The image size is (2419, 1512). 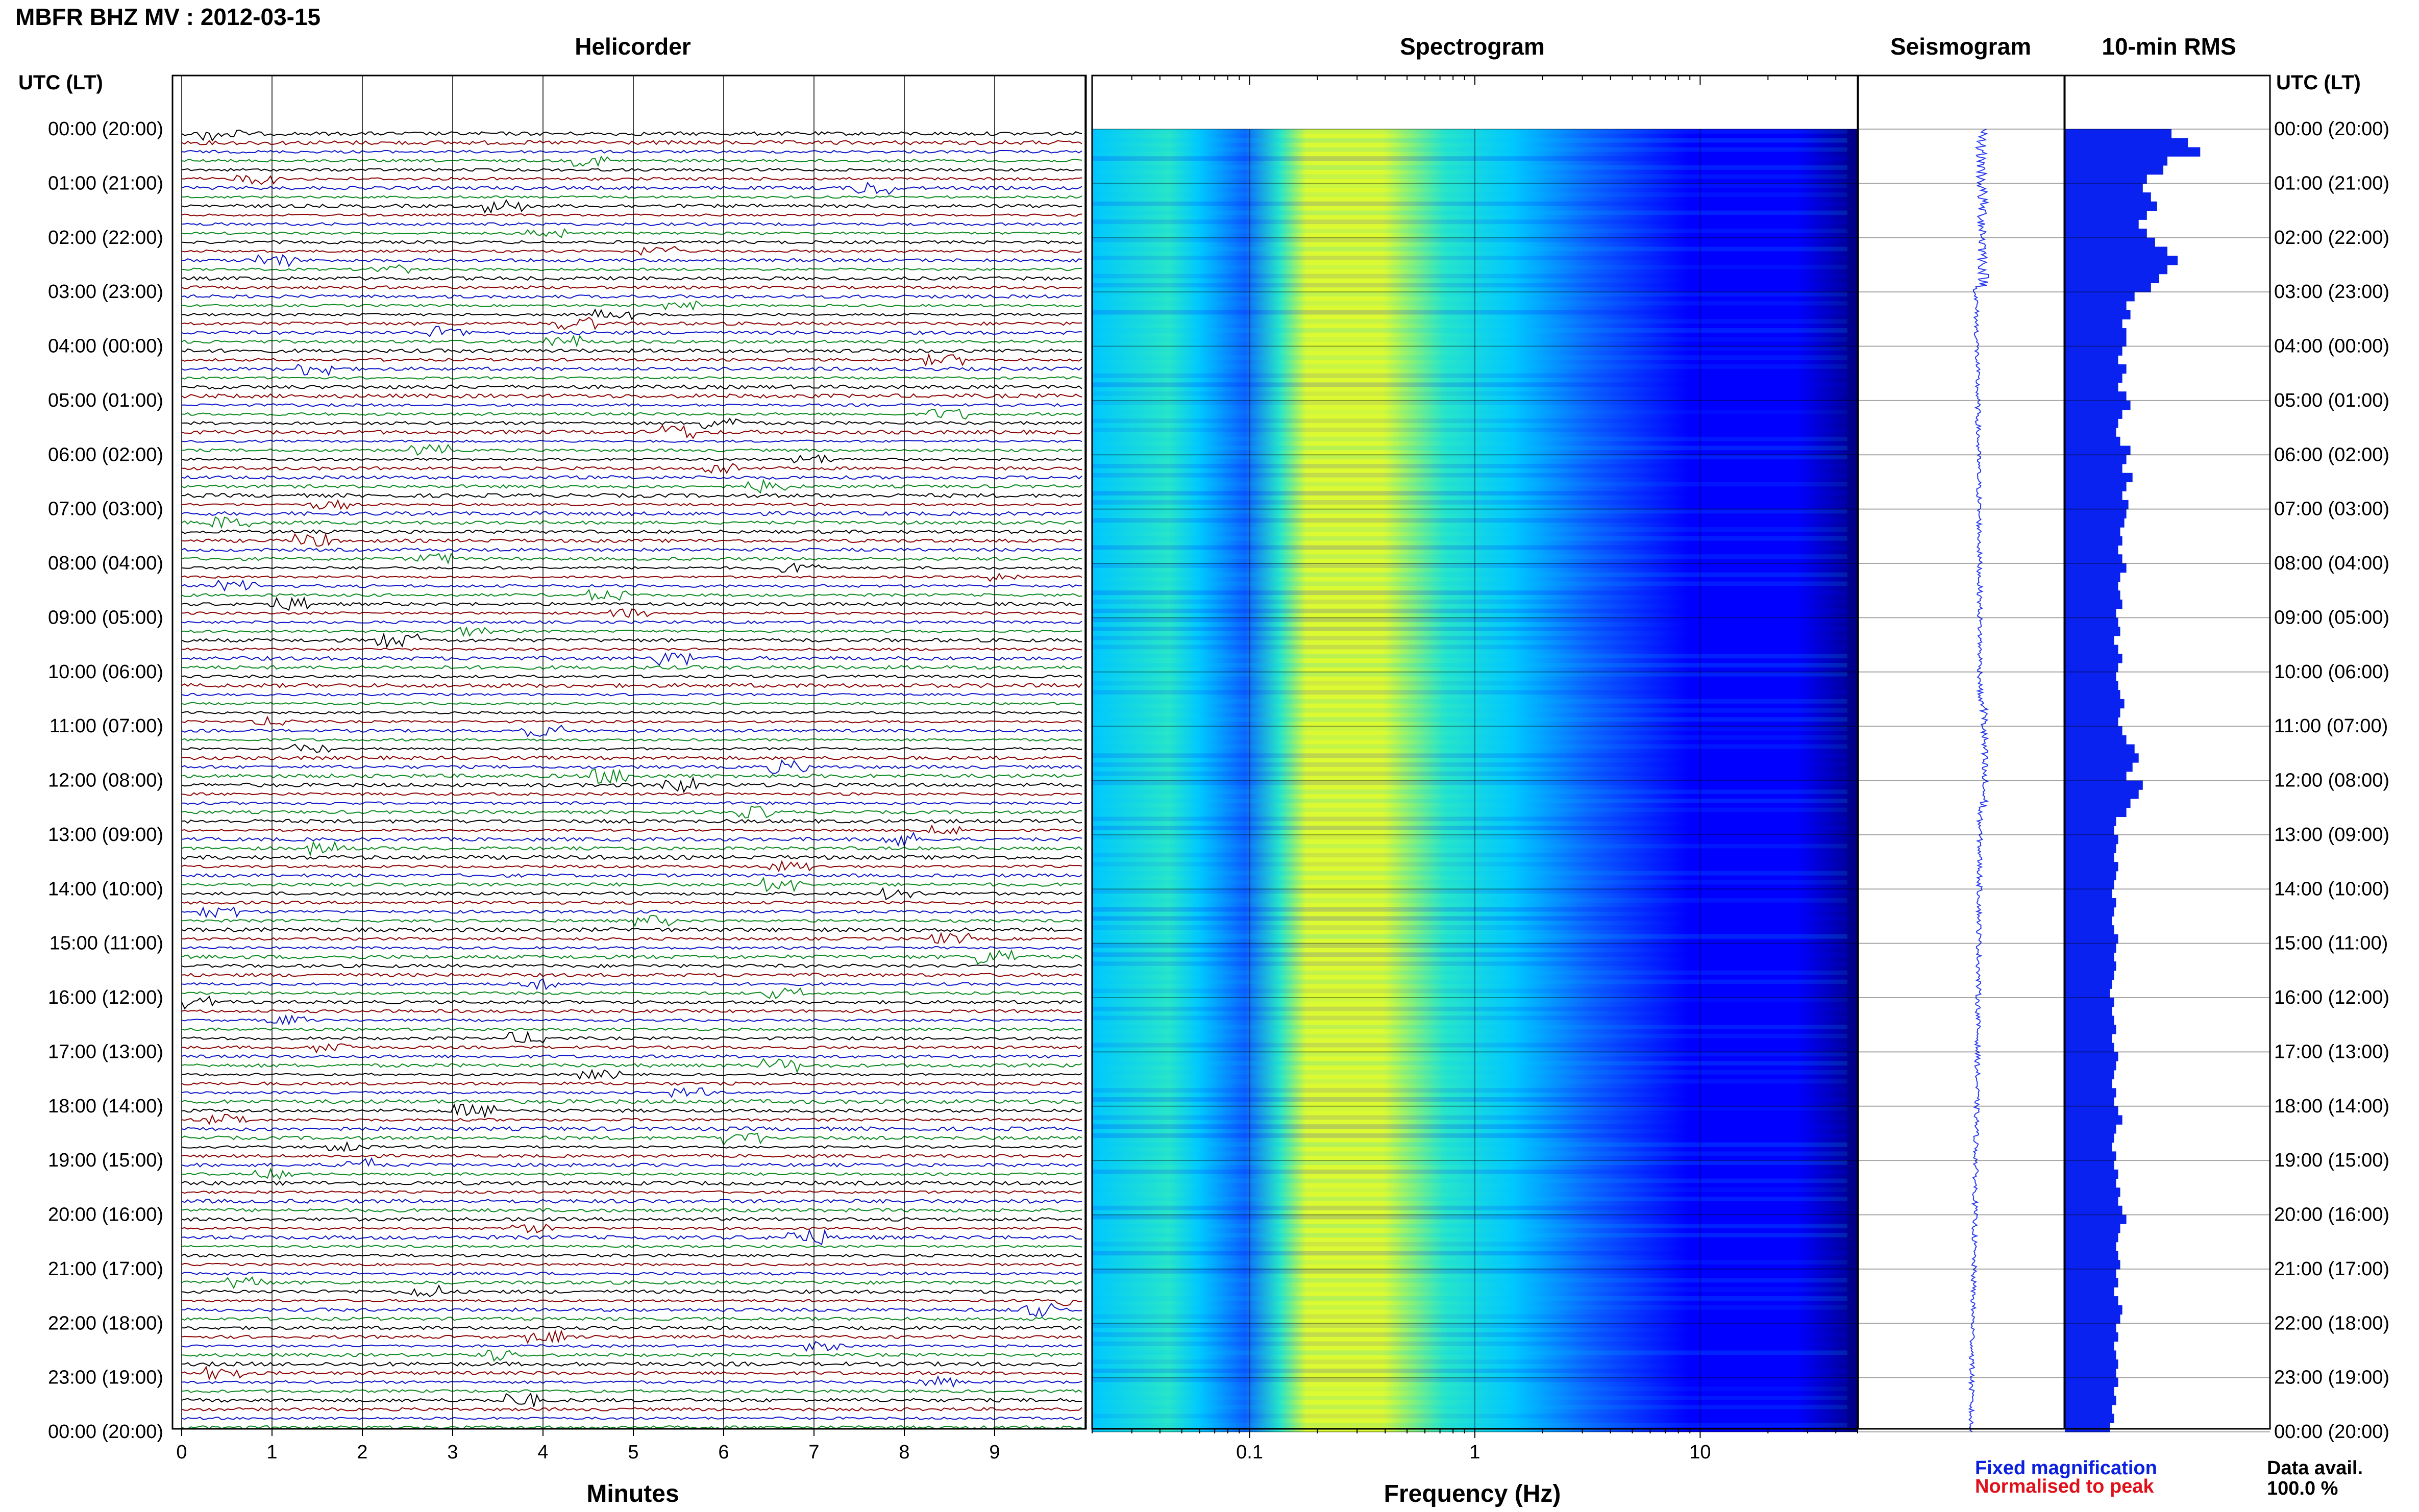 I want to click on time-label-right: 06:00 (02:00), so click(x=2331, y=454).